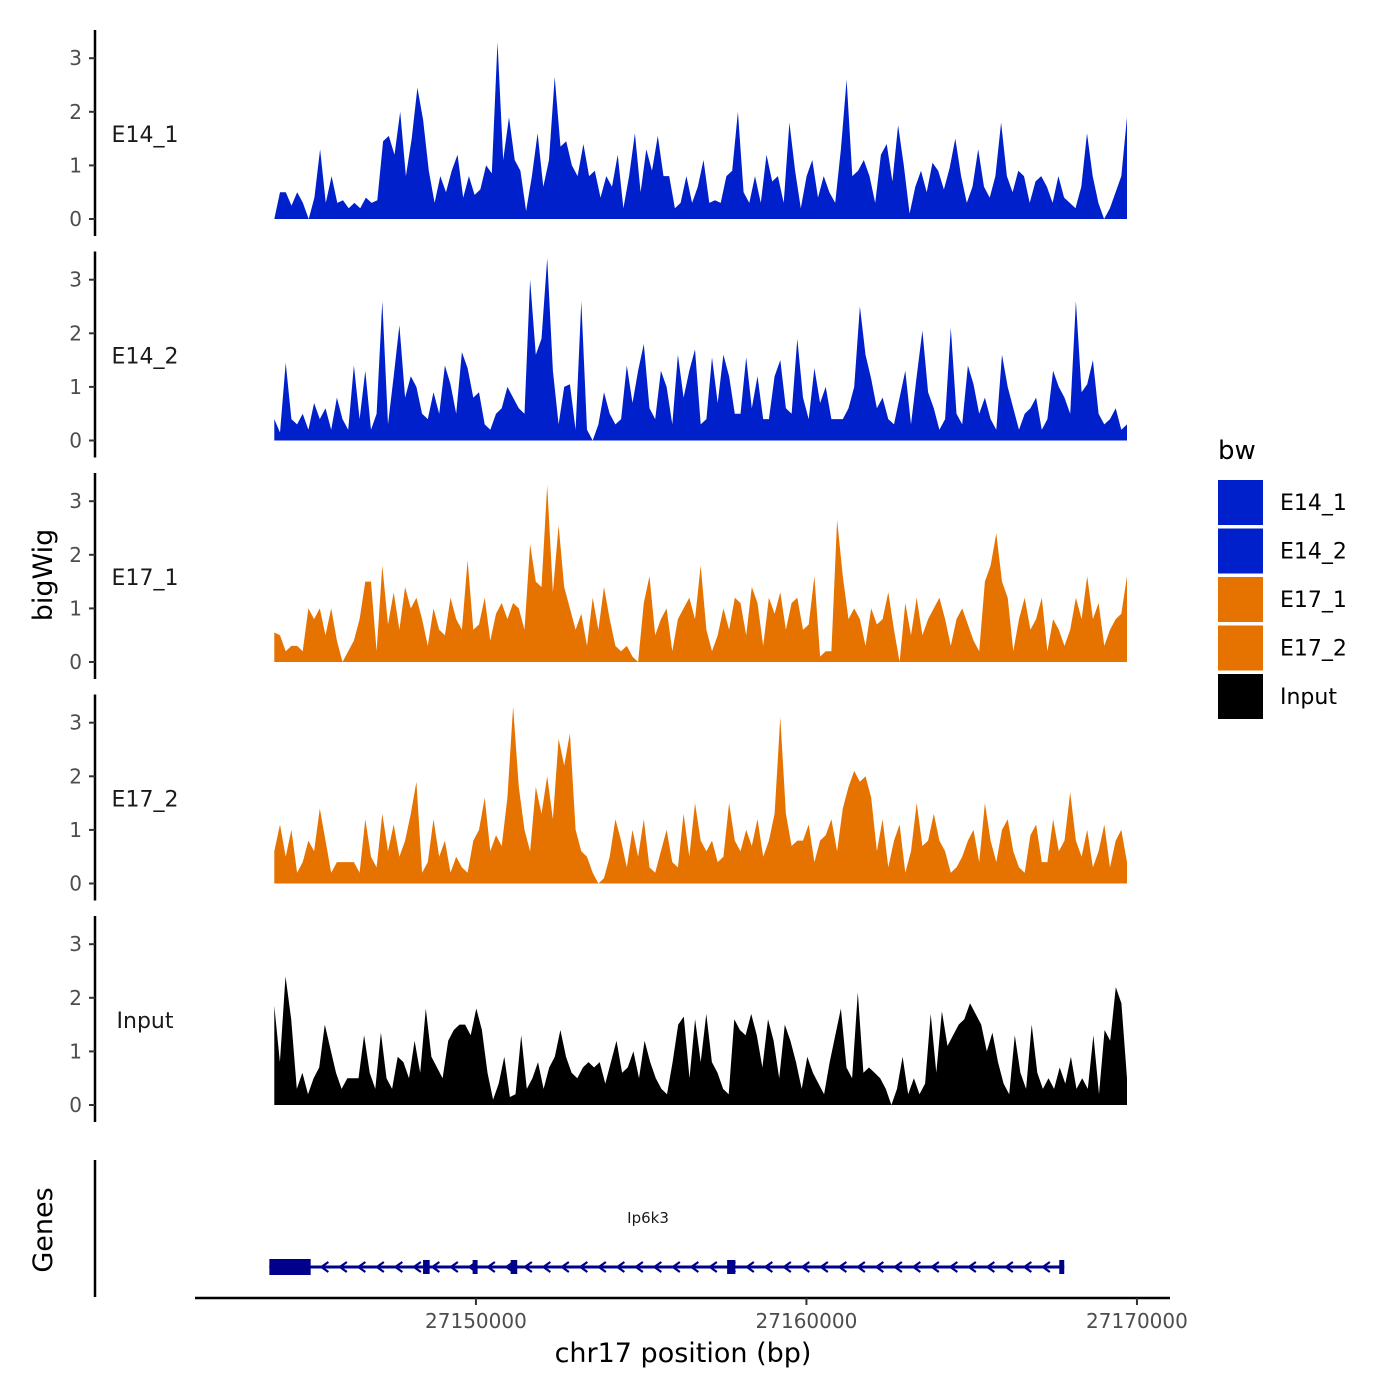 The height and width of the screenshot is (1400, 1400). What do you see at coordinates (145, 357) in the screenshot?
I see `track-label: E14_2` at bounding box center [145, 357].